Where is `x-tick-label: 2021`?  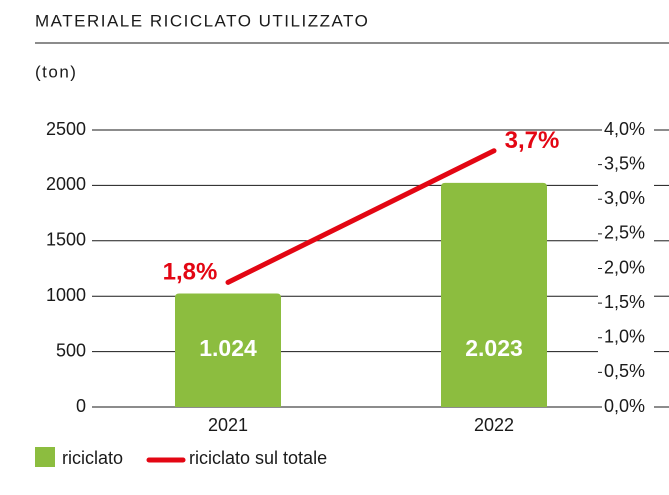 x-tick-label: 2021 is located at coordinates (228, 425).